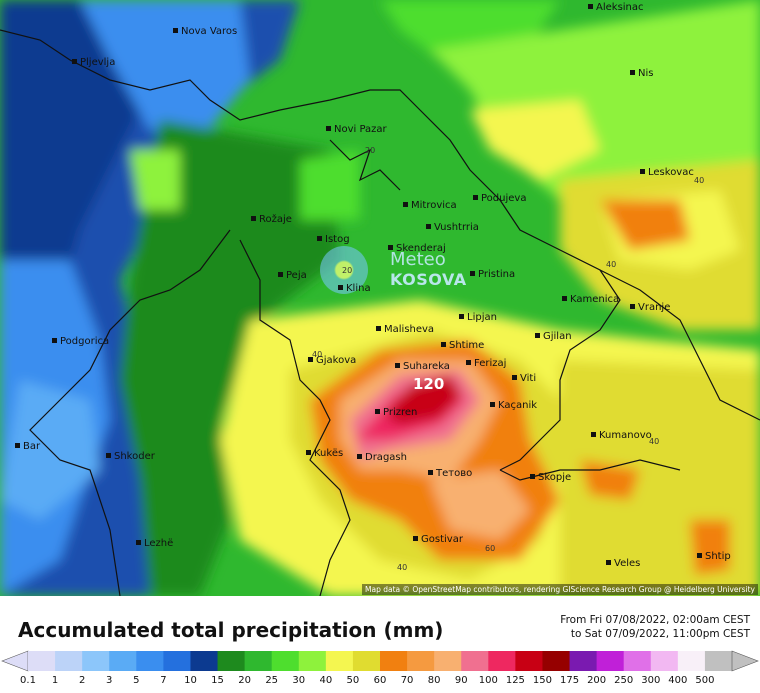  What do you see at coordinates (217, 680) in the screenshot?
I see `scale-tick-label: 15` at bounding box center [217, 680].